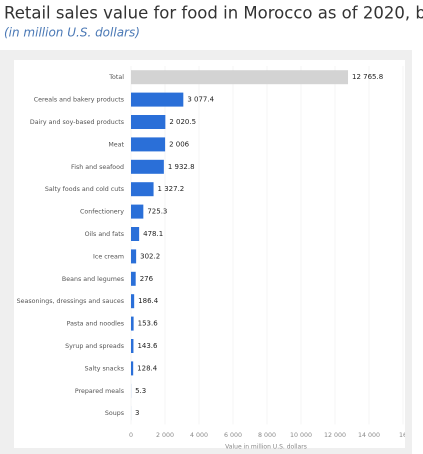  I want to click on value-label: 2 020.5, so click(182, 122).